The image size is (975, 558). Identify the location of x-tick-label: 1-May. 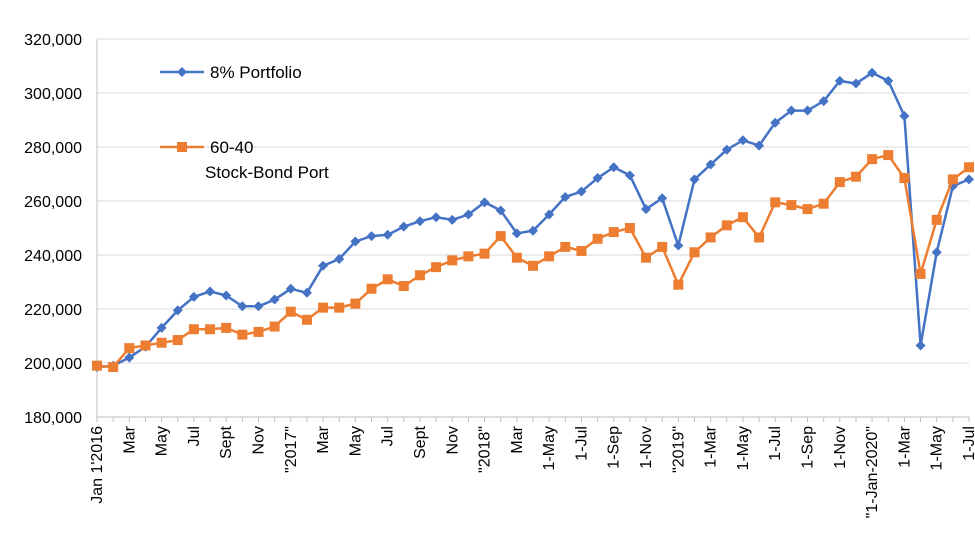
(549, 448).